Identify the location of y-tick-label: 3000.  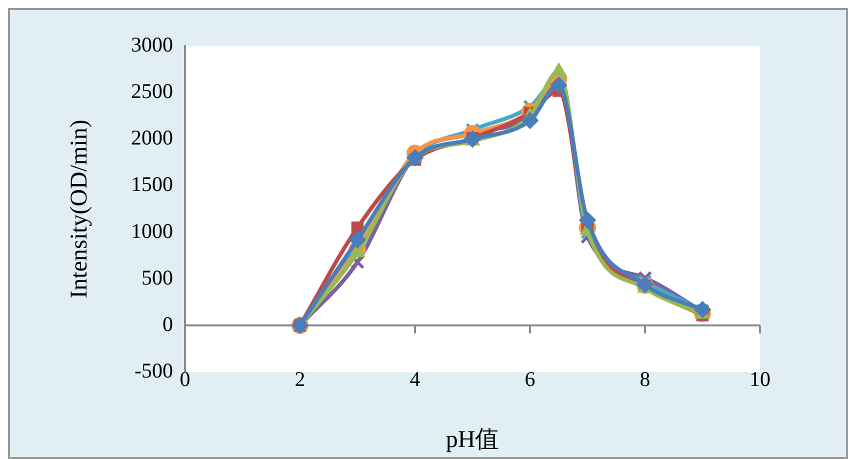
(152, 44).